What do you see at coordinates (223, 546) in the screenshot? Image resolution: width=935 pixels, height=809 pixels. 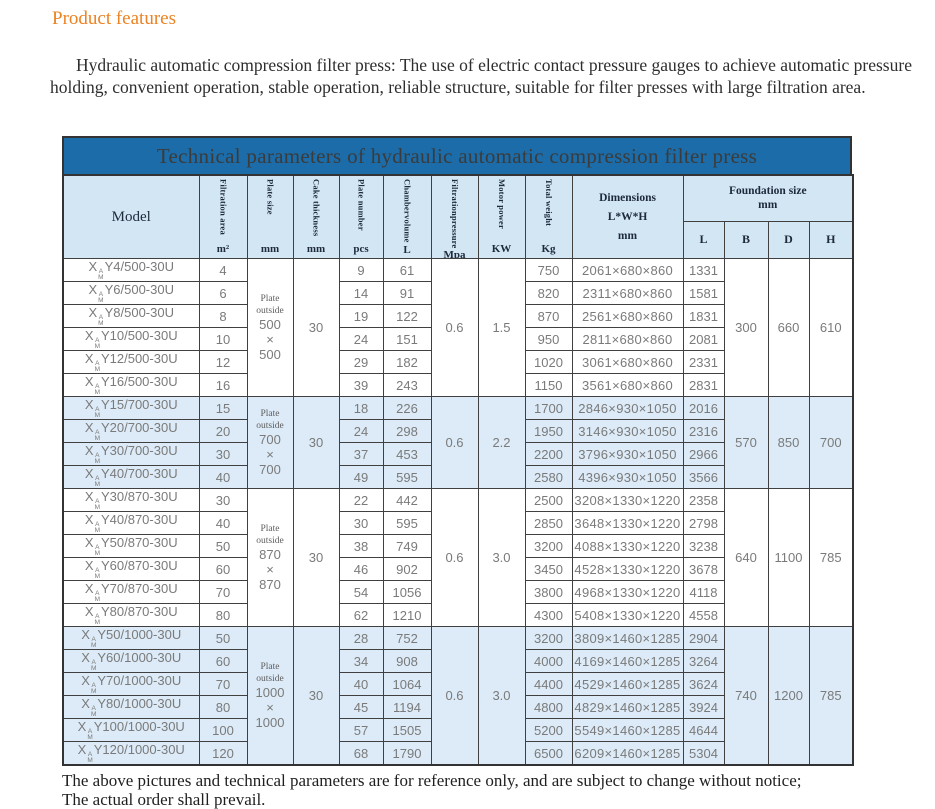 I see `filtration-area-cell: 50` at bounding box center [223, 546].